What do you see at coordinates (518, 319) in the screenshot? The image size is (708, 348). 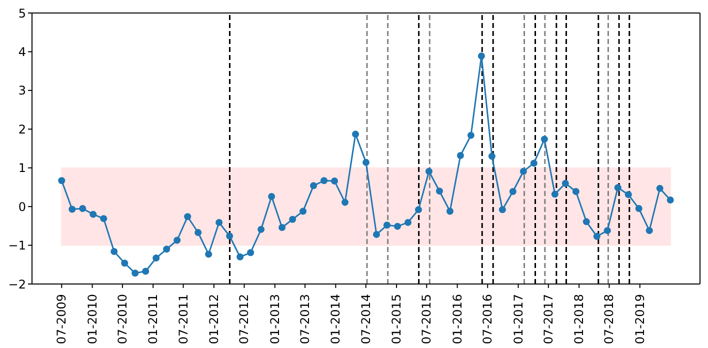 I see `x-tick-label: 01-2017` at bounding box center [518, 319].